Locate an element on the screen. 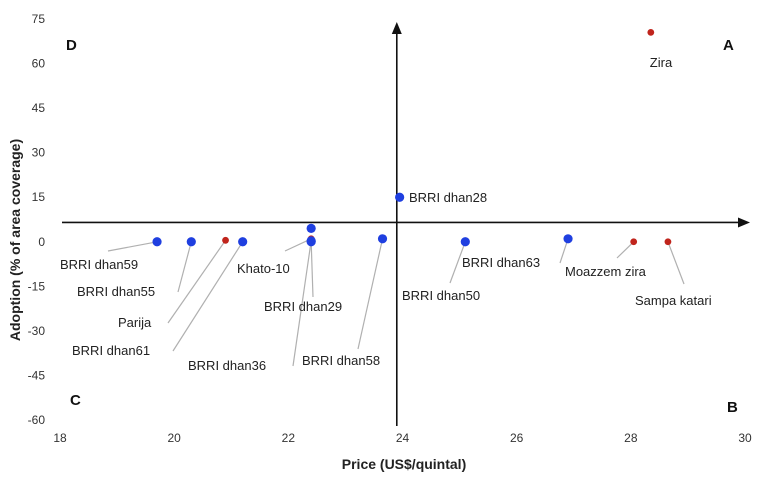  point-label: BRRI dhan59 is located at coordinates (99, 264).